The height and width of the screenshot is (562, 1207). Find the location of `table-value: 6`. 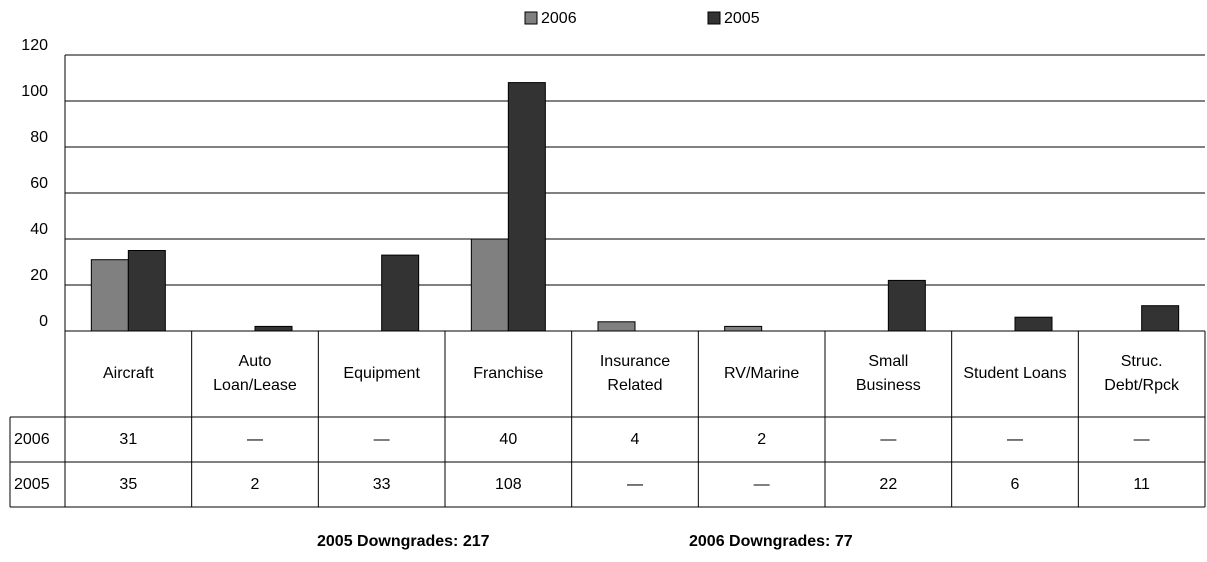

table-value: 6 is located at coordinates (1015, 484).